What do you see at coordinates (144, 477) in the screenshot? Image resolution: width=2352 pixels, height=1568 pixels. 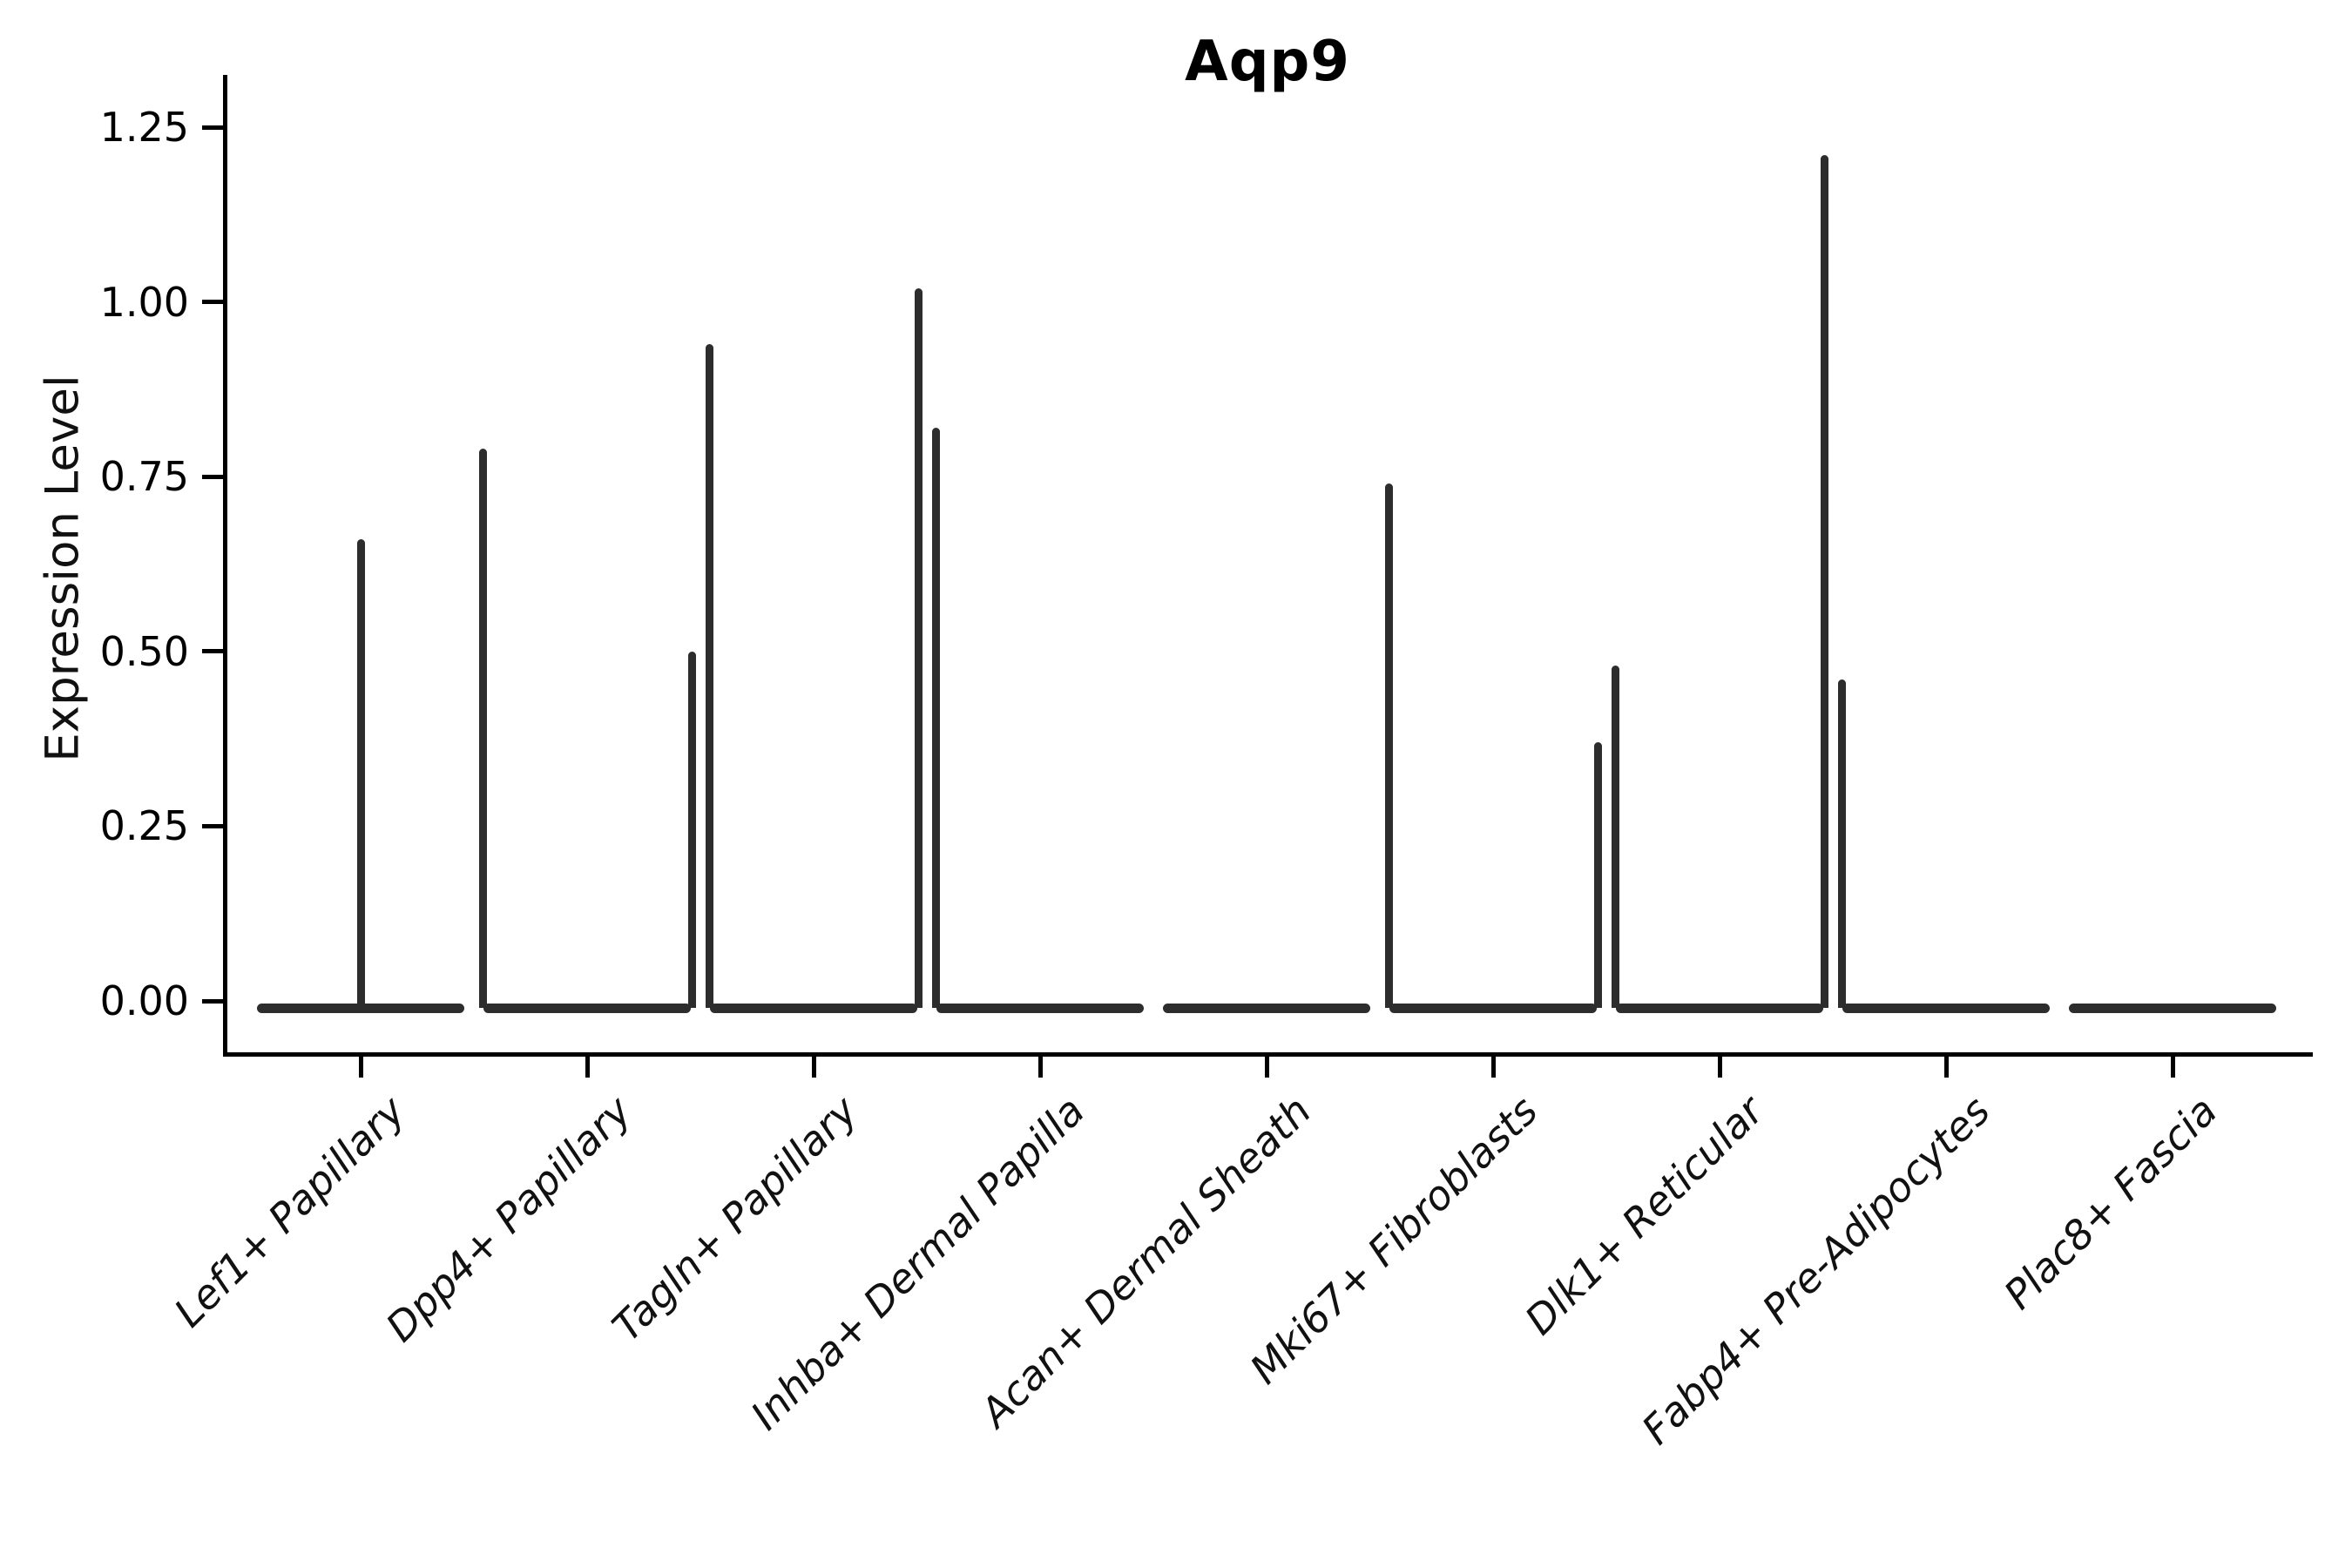 I see `y-tick-label: 0.75` at bounding box center [144, 477].